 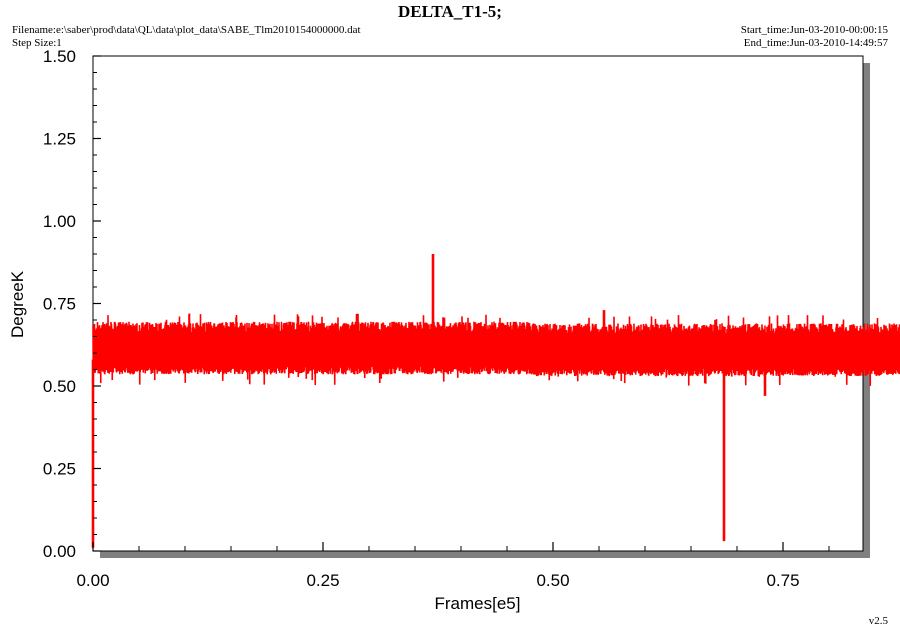 I want to click on series-line, so click(x=496, y=349).